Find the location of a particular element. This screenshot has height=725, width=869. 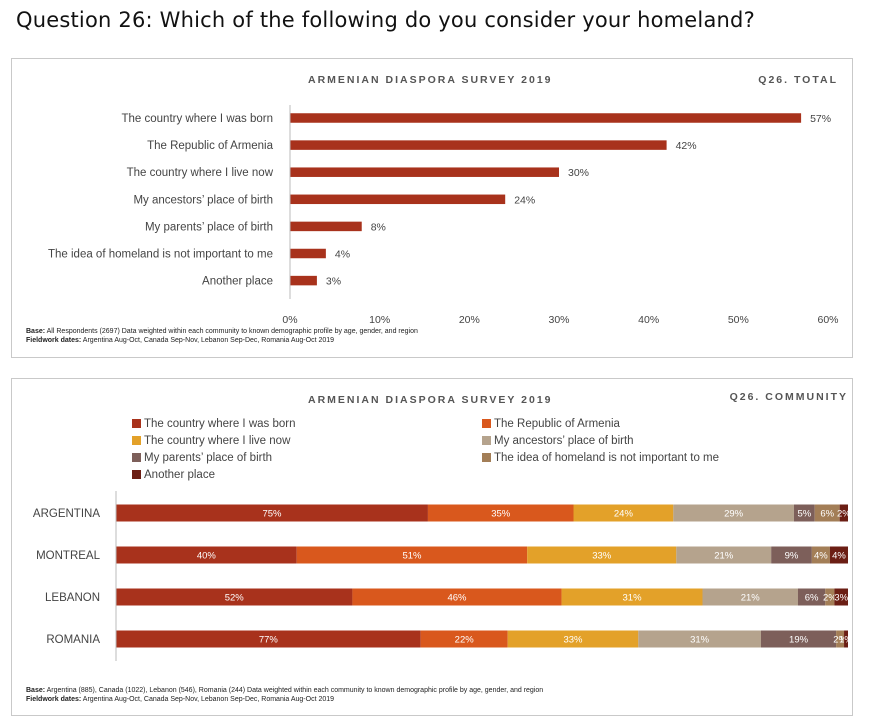

data-label: 2% is located at coordinates (840, 640).